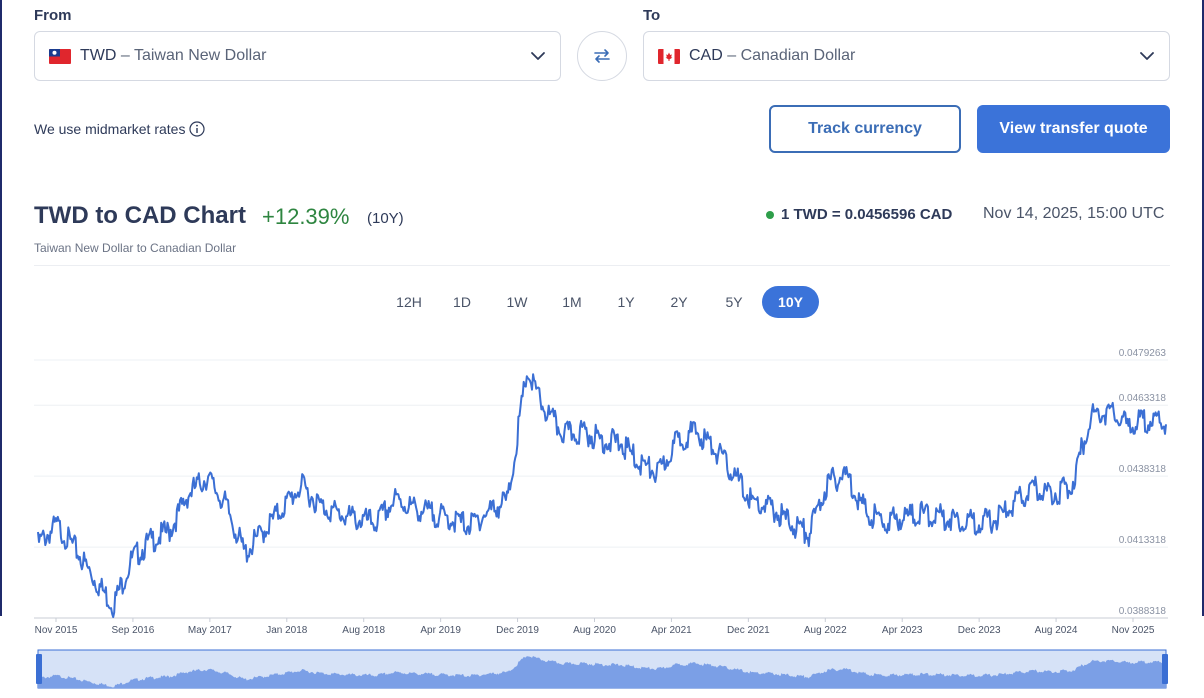 The image size is (1204, 698). What do you see at coordinates (517, 302) in the screenshot?
I see `period-1w: 1W` at bounding box center [517, 302].